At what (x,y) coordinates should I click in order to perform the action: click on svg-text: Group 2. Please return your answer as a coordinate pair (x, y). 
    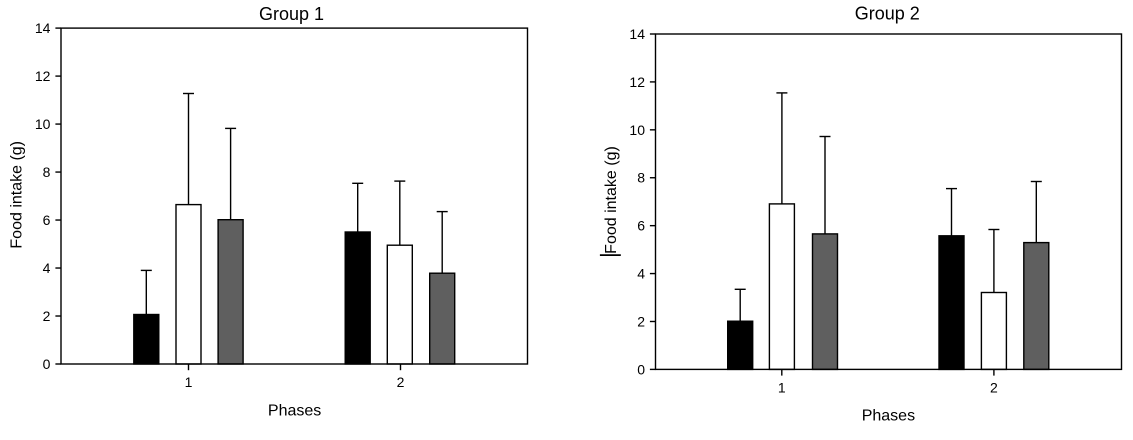
    Looking at the image, I should click on (887, 13).